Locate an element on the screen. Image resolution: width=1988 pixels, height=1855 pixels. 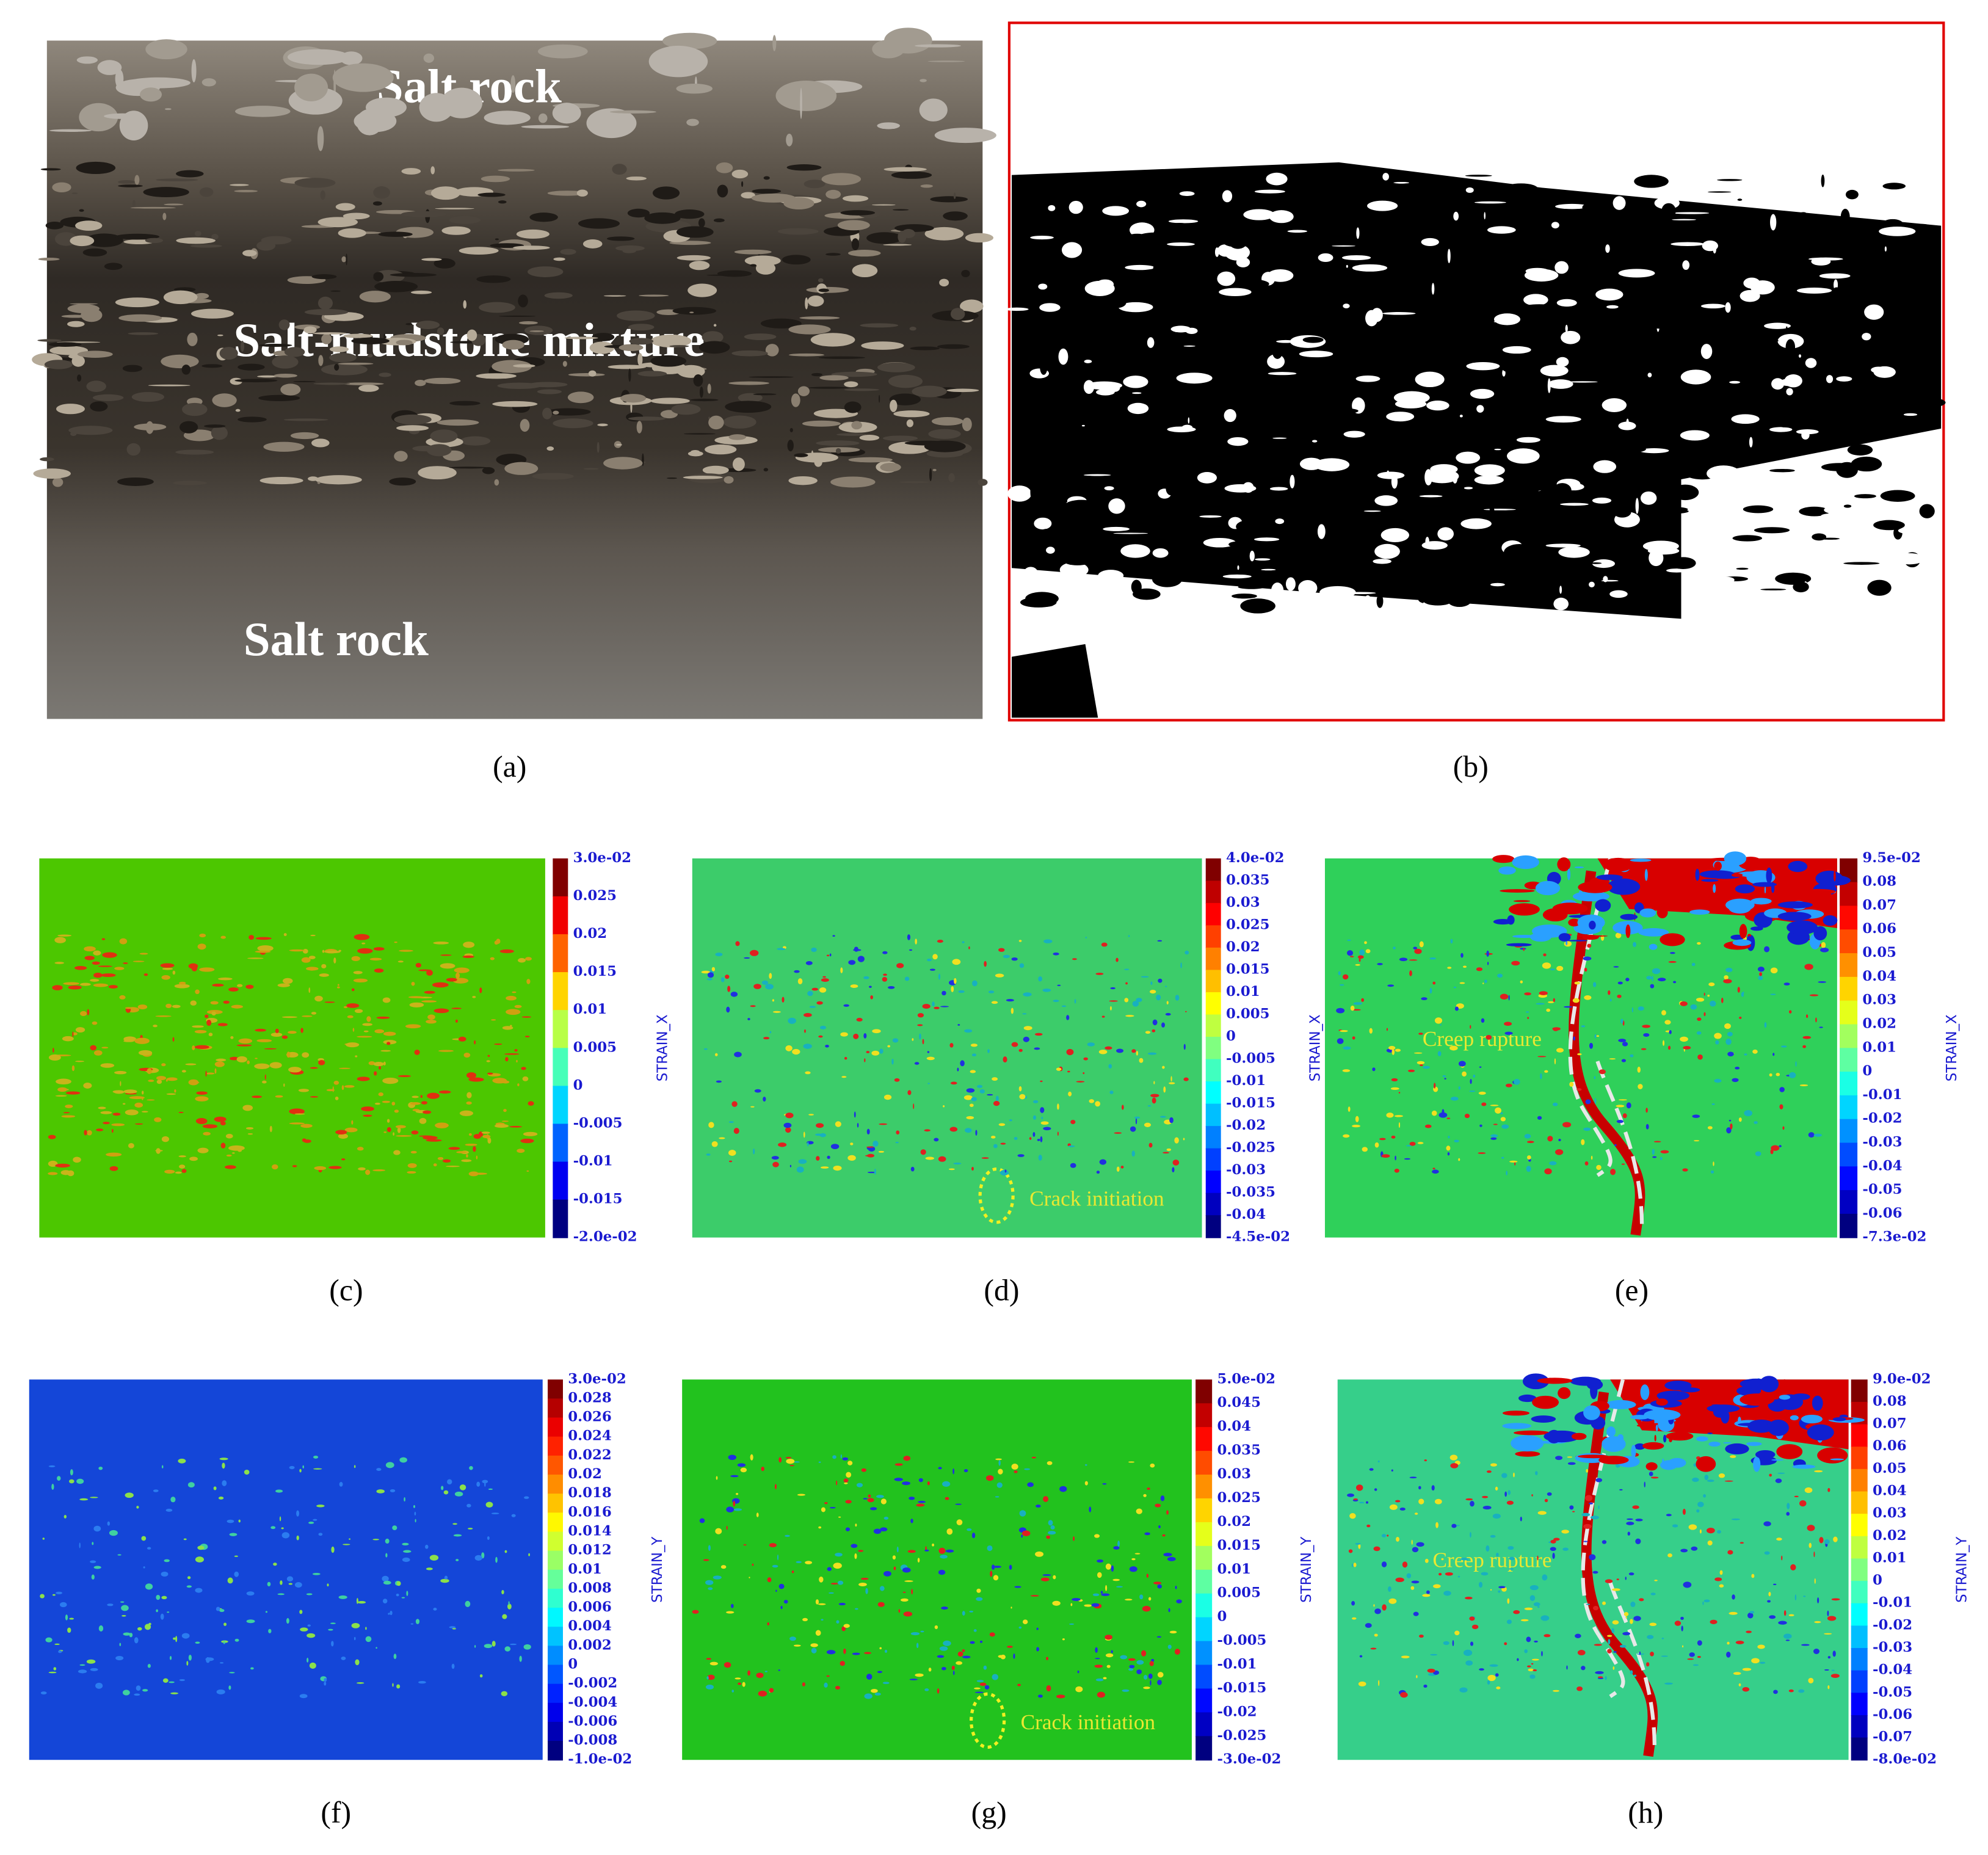
colorbar-label: 0.005 is located at coordinates (1247, 1014).